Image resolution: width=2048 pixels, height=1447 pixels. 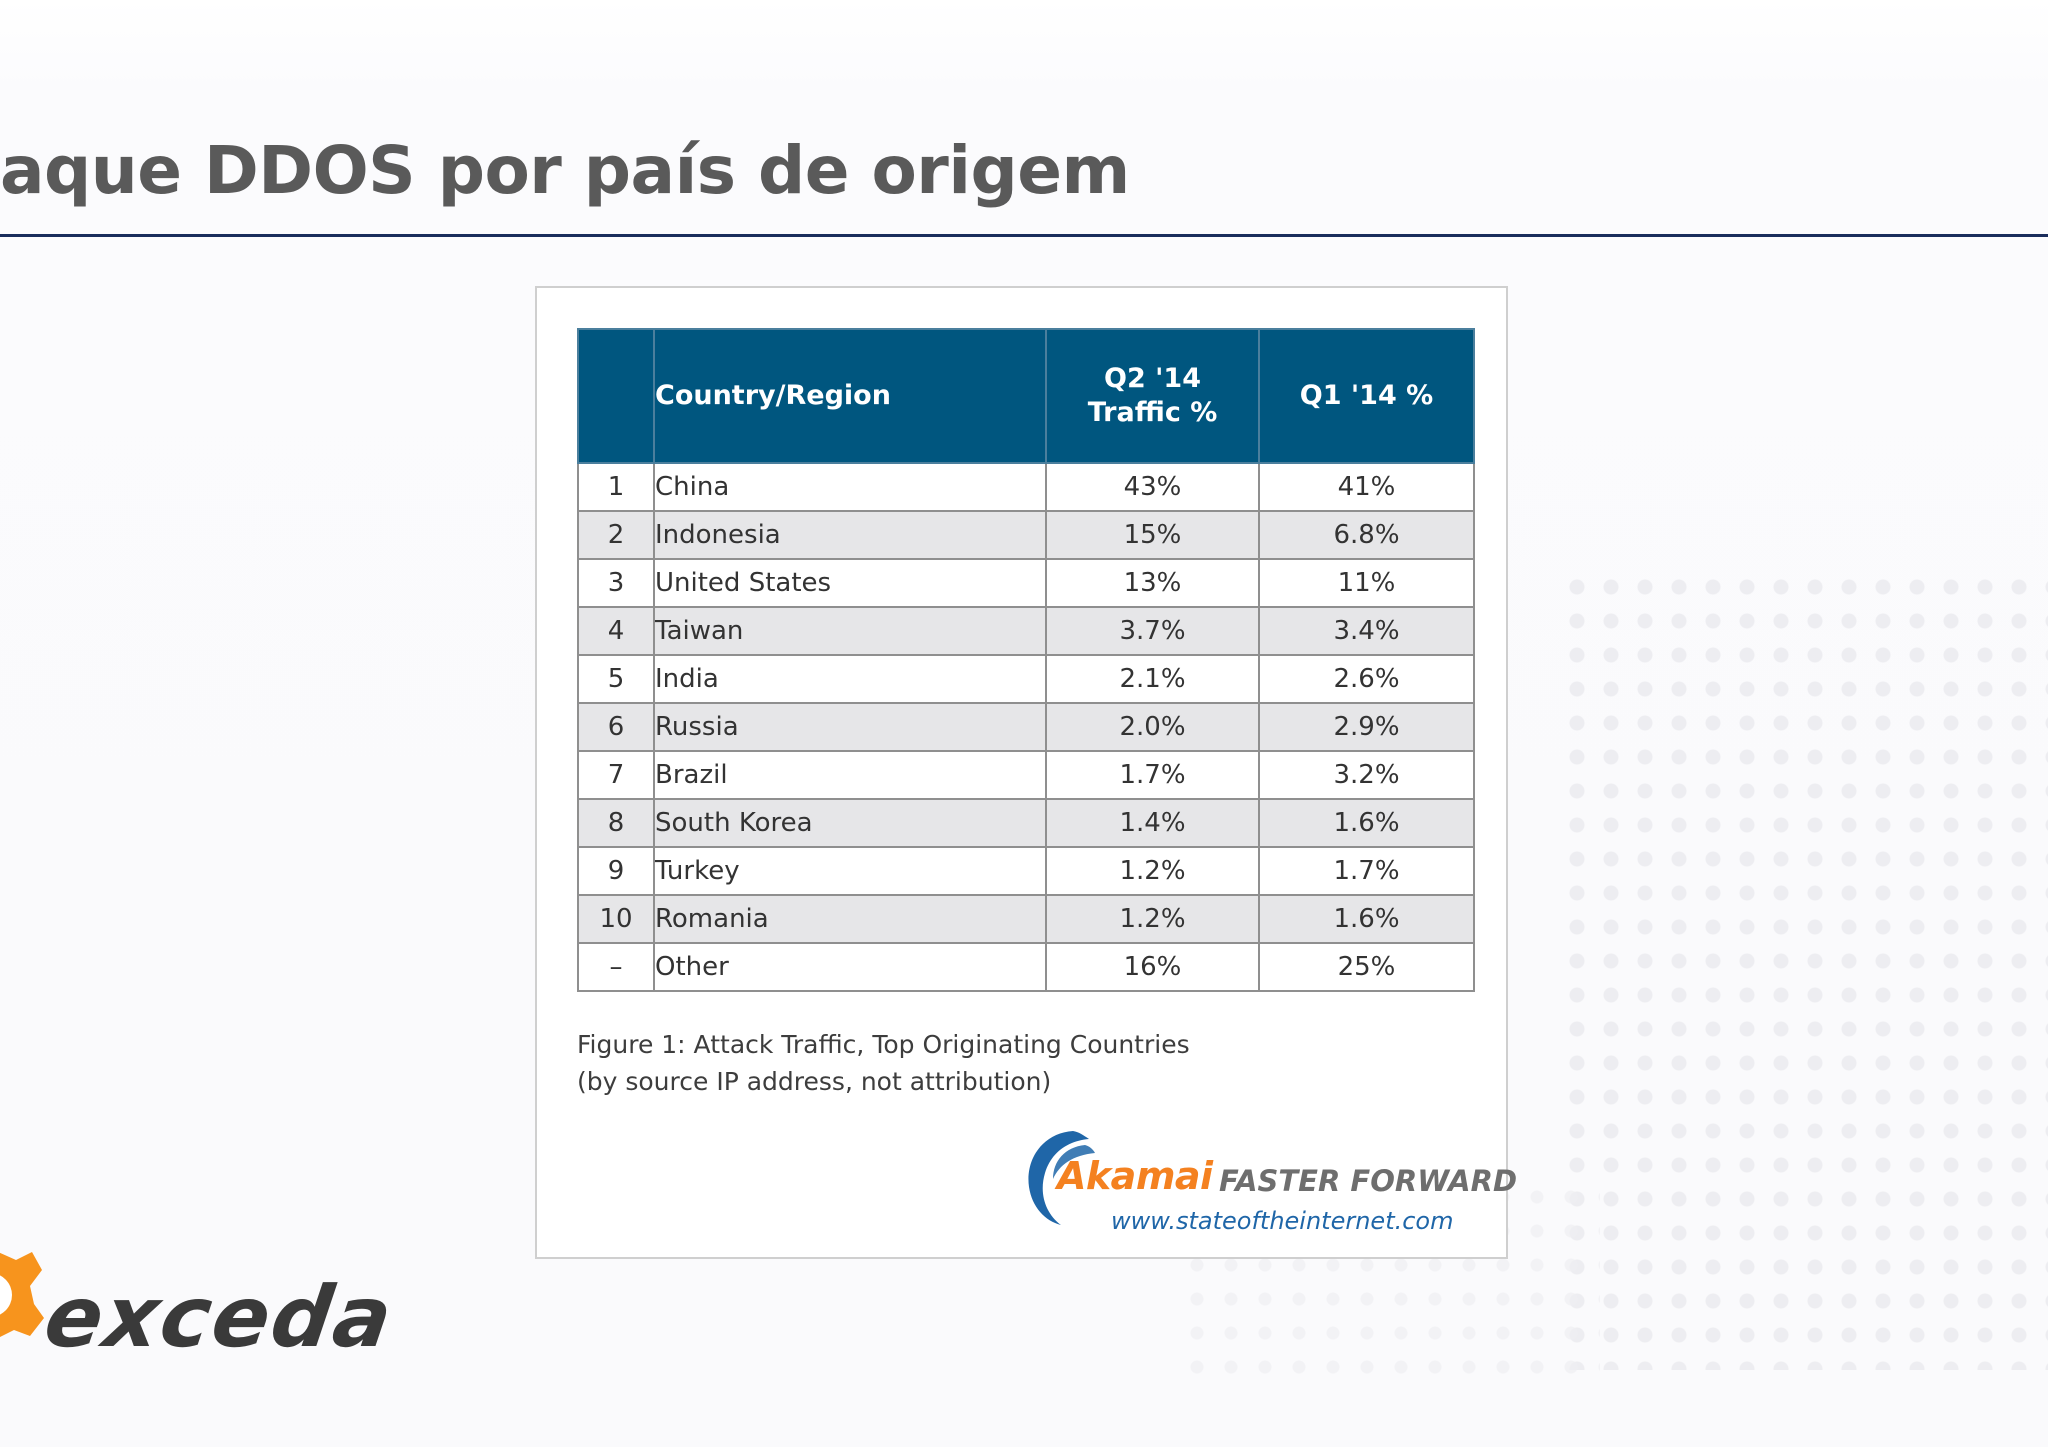 I want to click on q1-value-cell: 41%, so click(x=1366, y=487).